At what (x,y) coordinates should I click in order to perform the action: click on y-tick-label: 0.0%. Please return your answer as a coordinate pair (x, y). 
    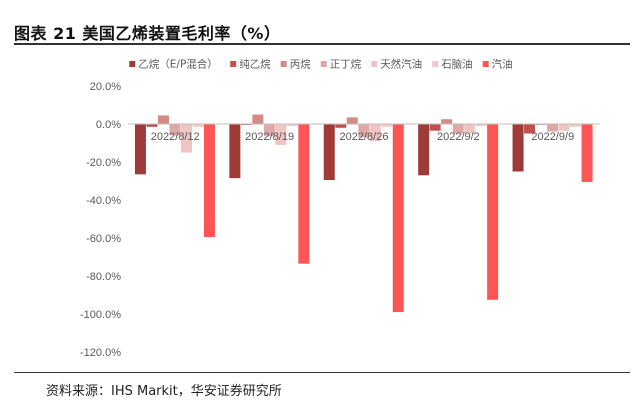
    Looking at the image, I should click on (108, 125).